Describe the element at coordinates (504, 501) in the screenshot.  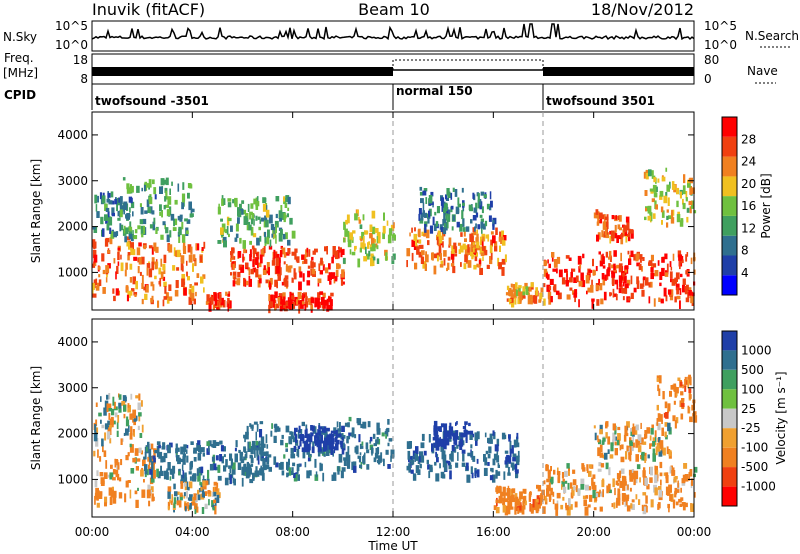
I see `velocity-cell-seg9` at that location.